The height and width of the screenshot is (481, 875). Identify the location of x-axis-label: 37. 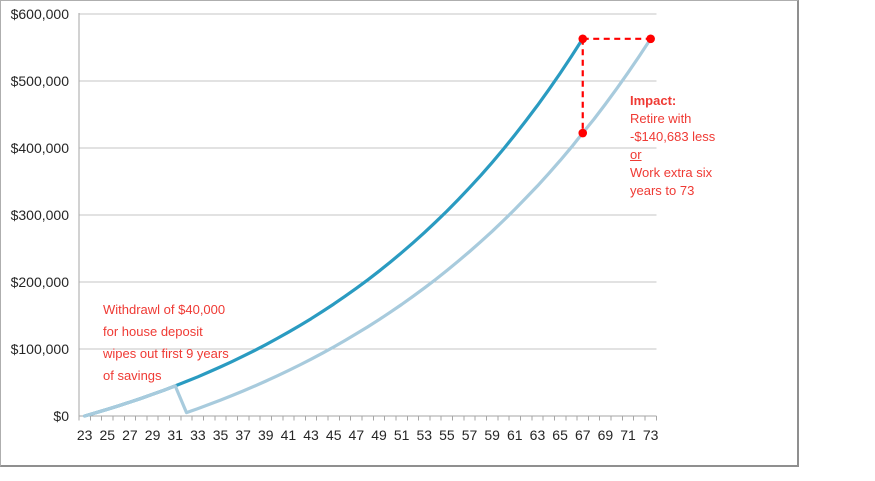
(243, 435).